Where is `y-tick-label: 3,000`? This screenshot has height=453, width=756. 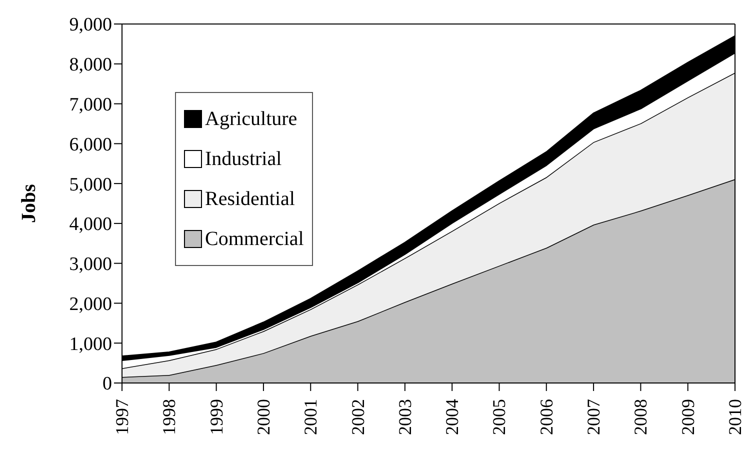
y-tick-label: 3,000 is located at coordinates (90, 265).